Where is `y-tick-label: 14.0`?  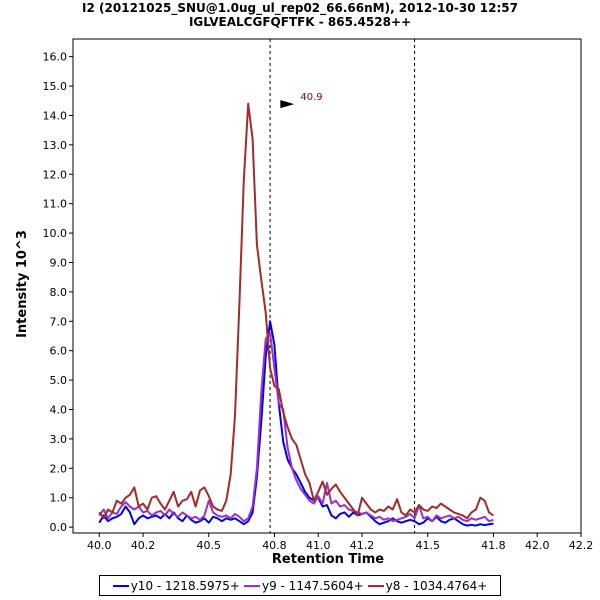 y-tick-label: 14.0 is located at coordinates (55, 115).